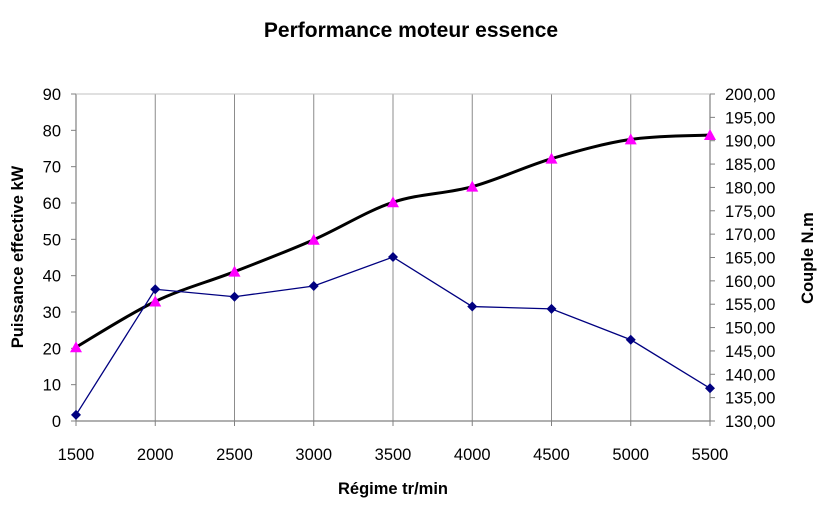  I want to click on y-tick-label-9: 90, so click(52, 95).